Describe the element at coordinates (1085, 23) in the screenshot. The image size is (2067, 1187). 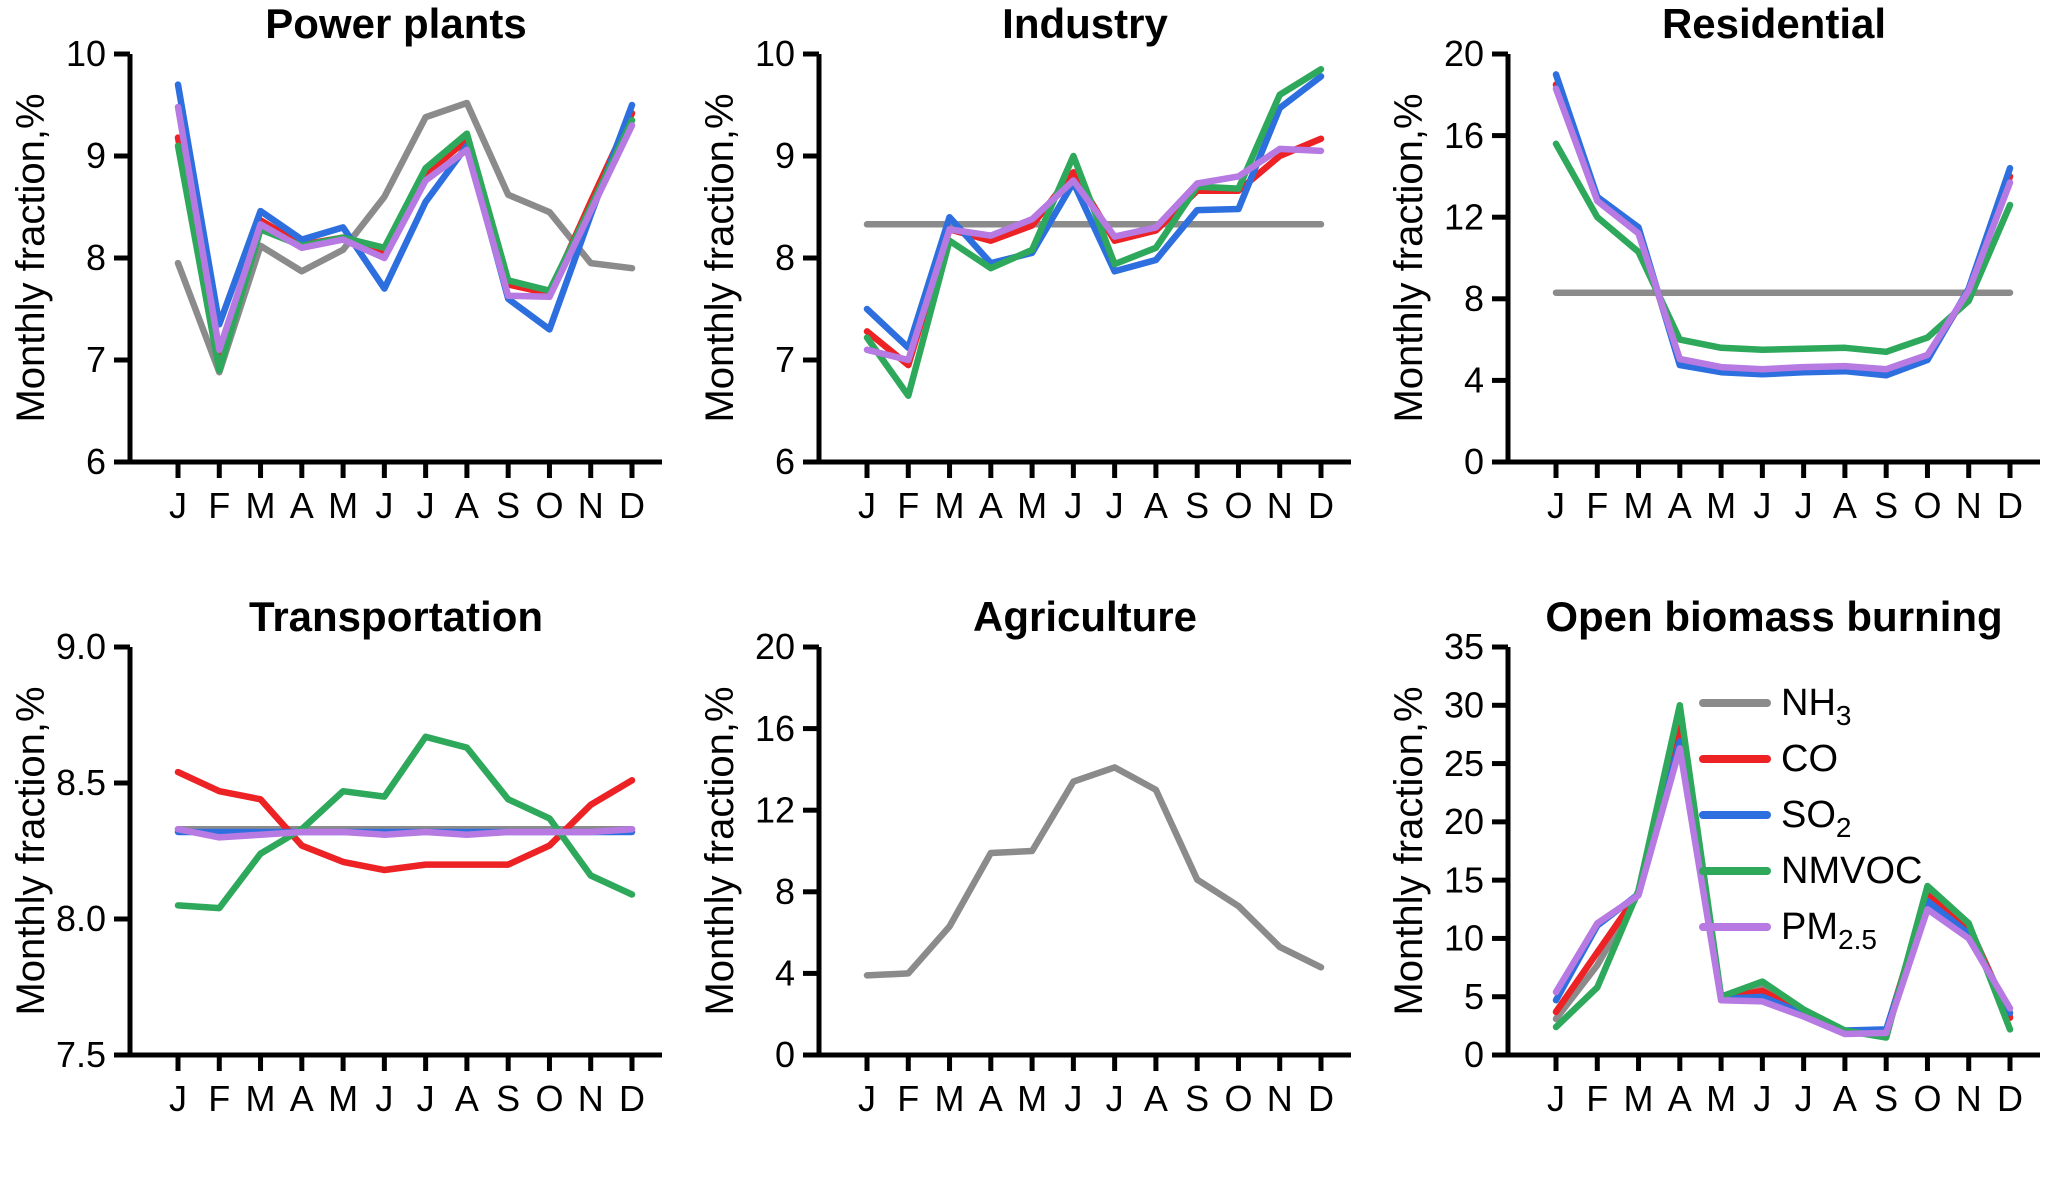
I see `panel-title: Industry` at that location.